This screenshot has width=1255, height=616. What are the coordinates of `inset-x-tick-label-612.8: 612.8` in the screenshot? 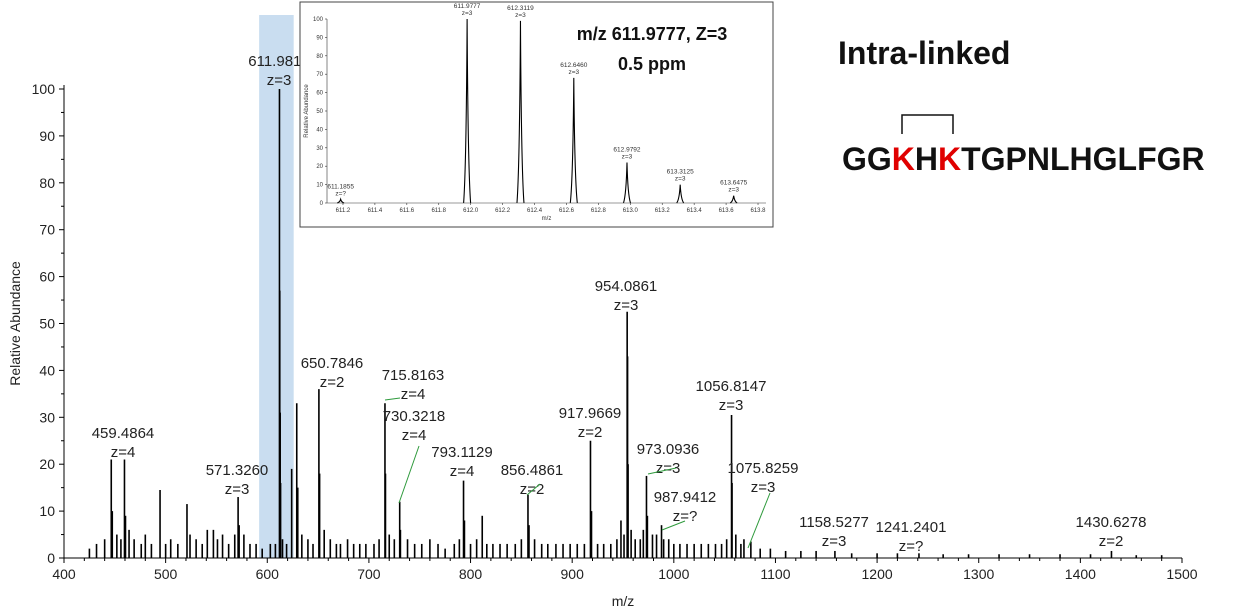 It's located at (599, 211).